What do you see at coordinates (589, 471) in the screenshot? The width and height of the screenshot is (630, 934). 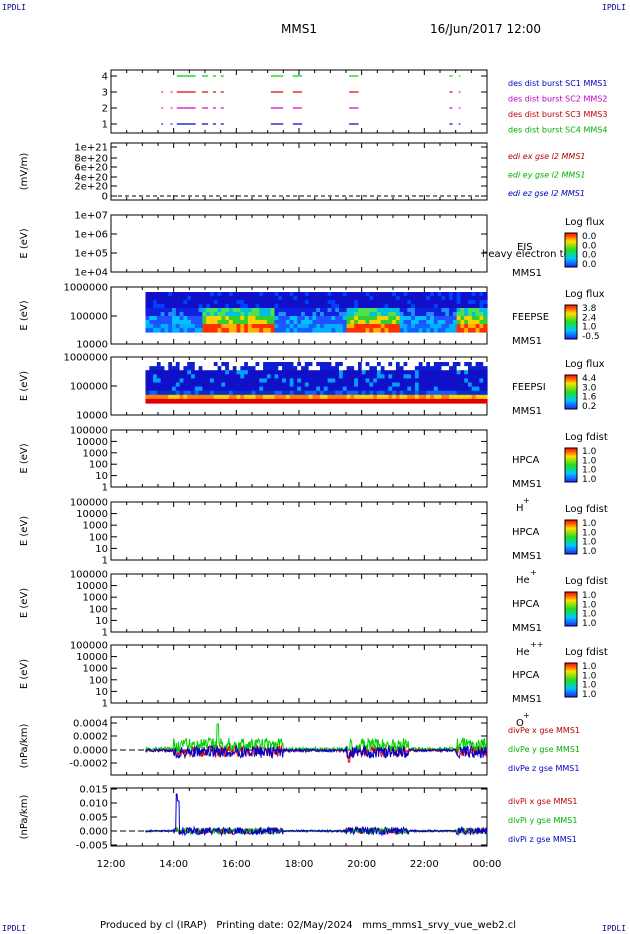 I see `hpca_h-colorbar-tick: 1.0` at bounding box center [589, 471].